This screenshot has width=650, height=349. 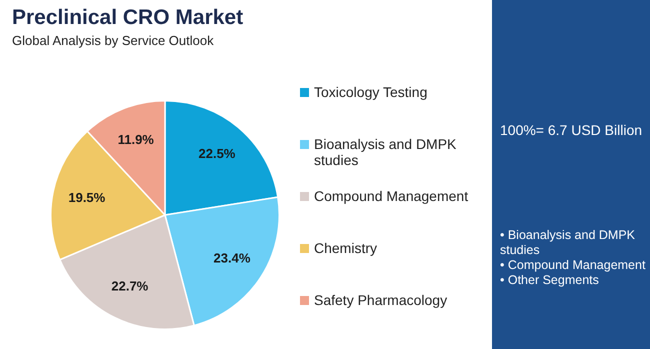 I want to click on data-label: 22.7%, so click(x=130, y=286).